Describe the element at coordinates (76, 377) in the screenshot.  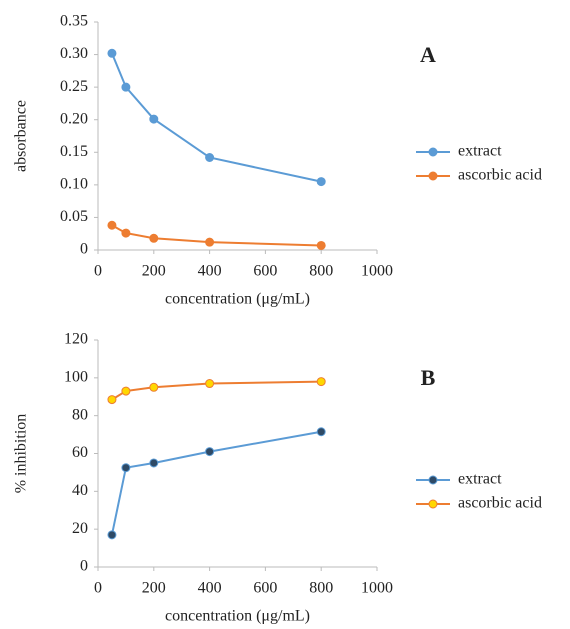
I see `y-tick-label: 100` at that location.